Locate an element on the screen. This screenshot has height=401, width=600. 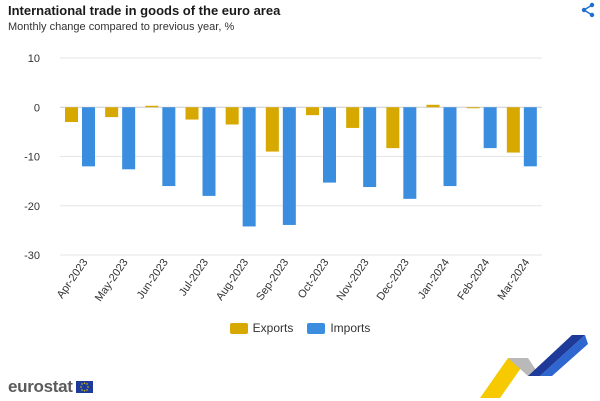
legend-label-imports: Imports is located at coordinates (350, 328).